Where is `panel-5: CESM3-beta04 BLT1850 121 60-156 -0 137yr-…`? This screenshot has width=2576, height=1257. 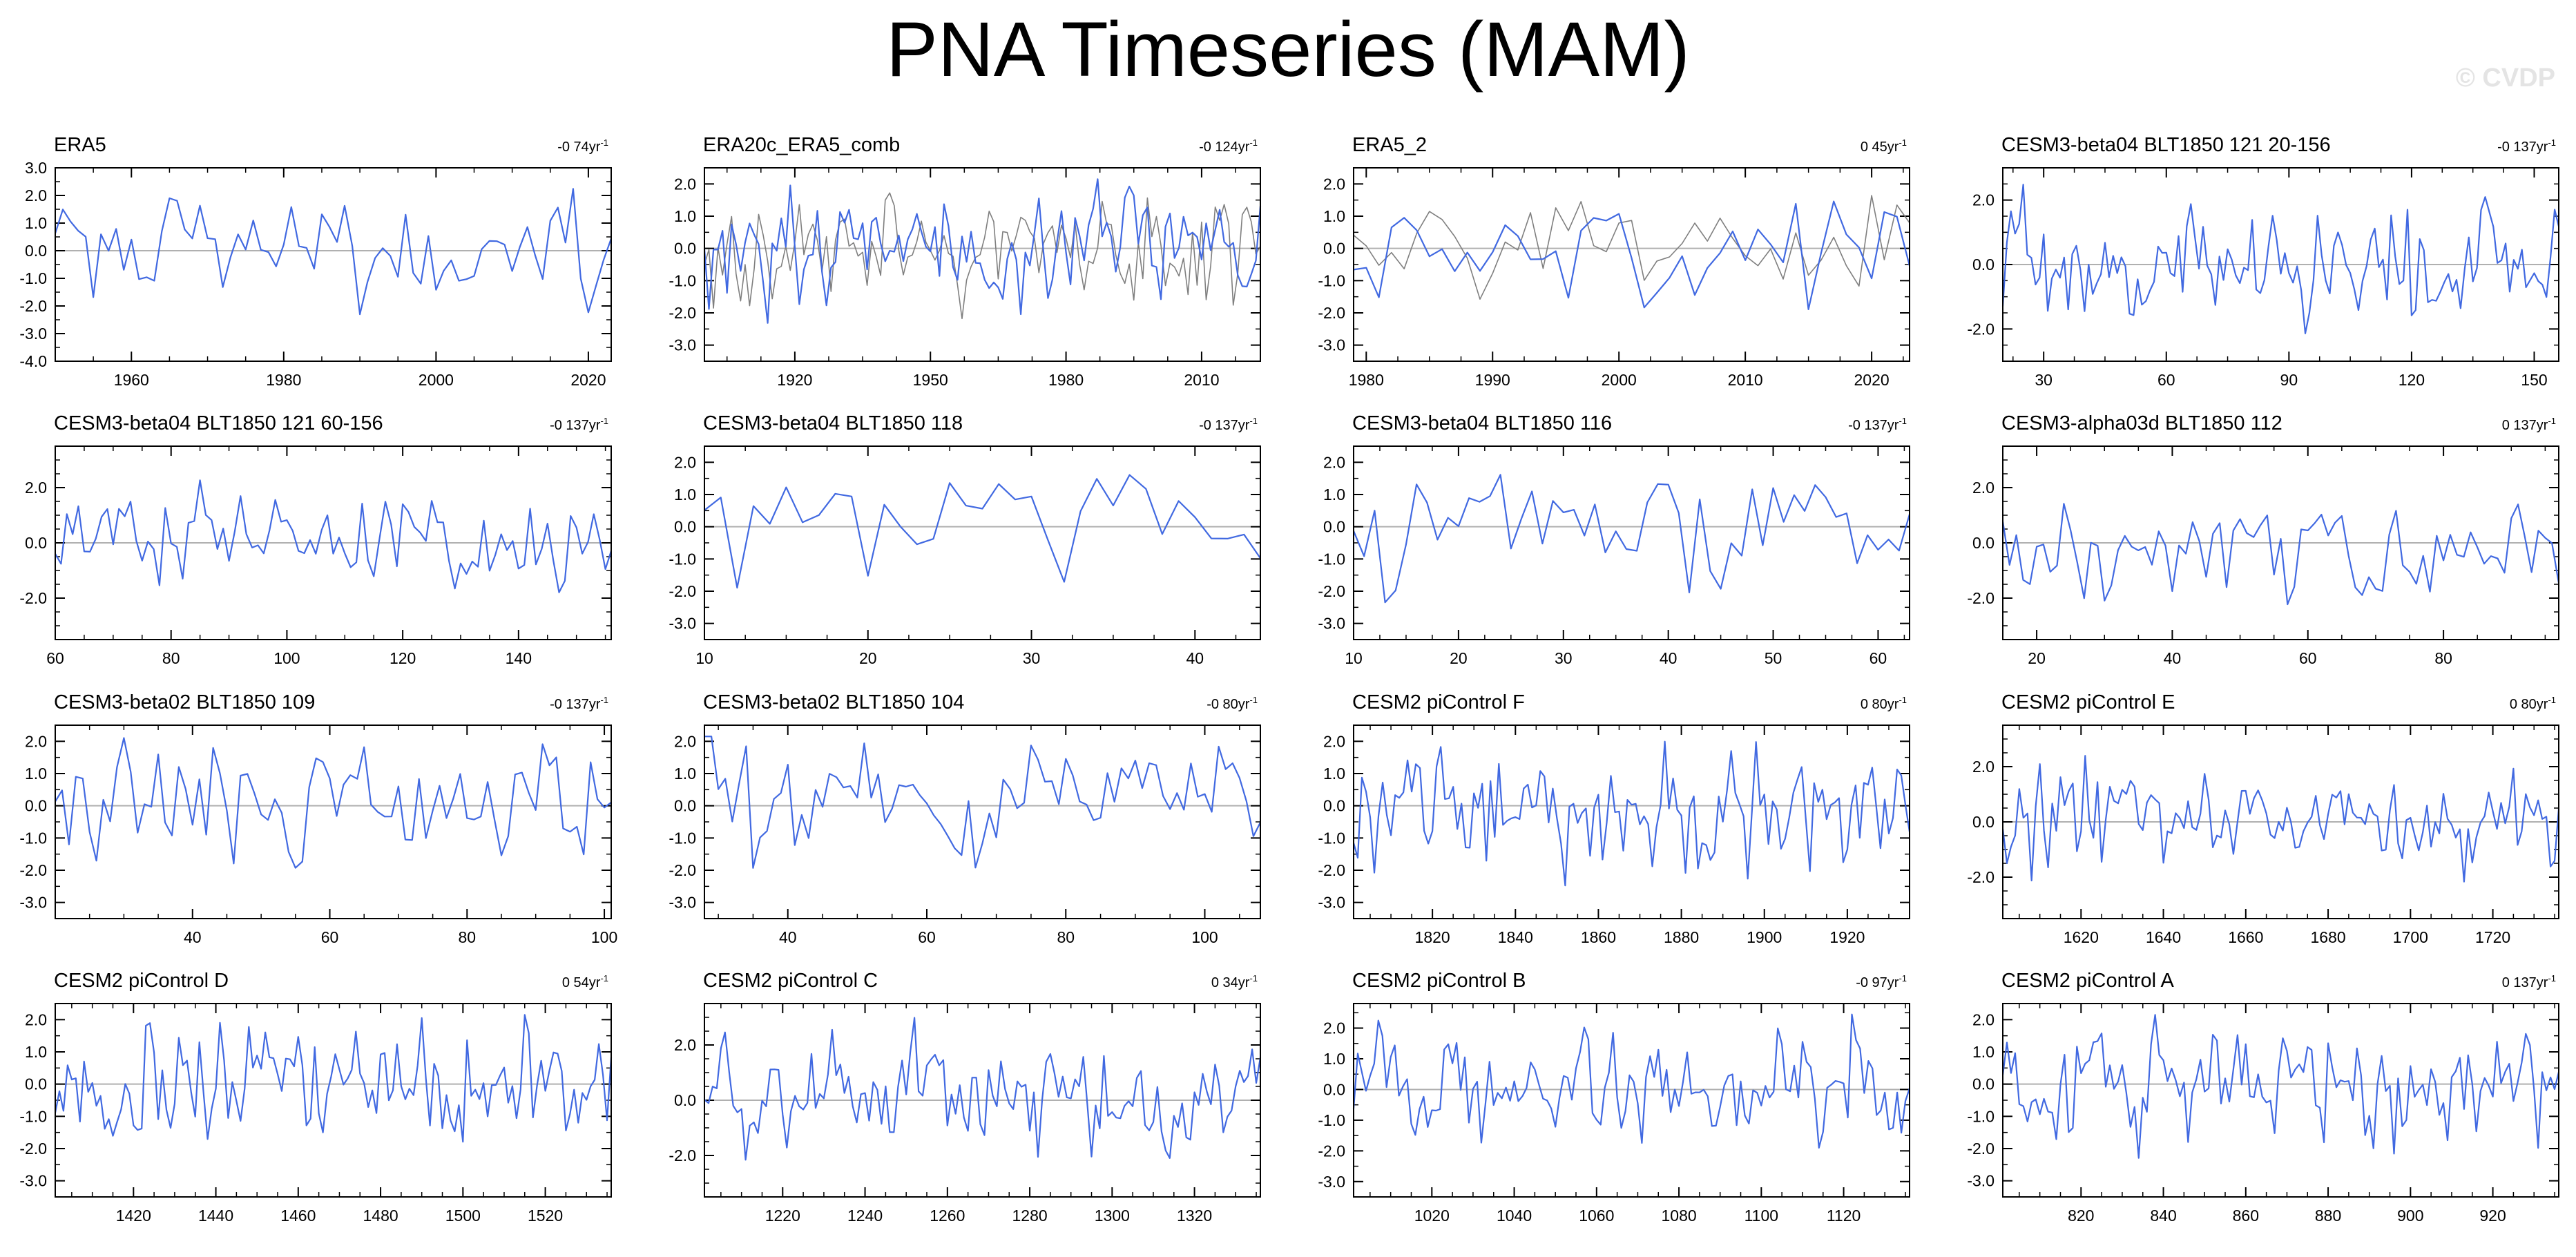
panel-5: CESM3-beta04 BLT1850 121 60-156 -0 137yr-… is located at coordinates (316, 539).